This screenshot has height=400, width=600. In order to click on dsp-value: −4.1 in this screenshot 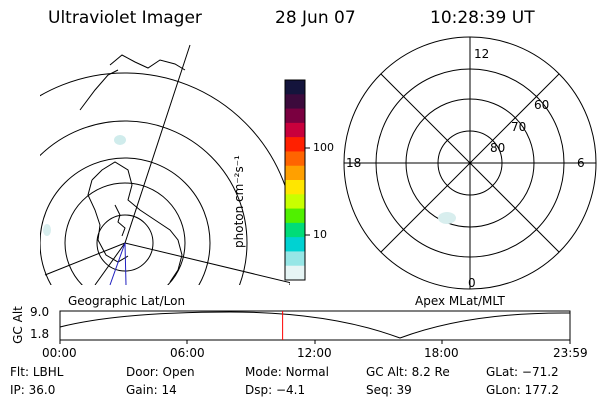, I will do `click(290, 390)`.